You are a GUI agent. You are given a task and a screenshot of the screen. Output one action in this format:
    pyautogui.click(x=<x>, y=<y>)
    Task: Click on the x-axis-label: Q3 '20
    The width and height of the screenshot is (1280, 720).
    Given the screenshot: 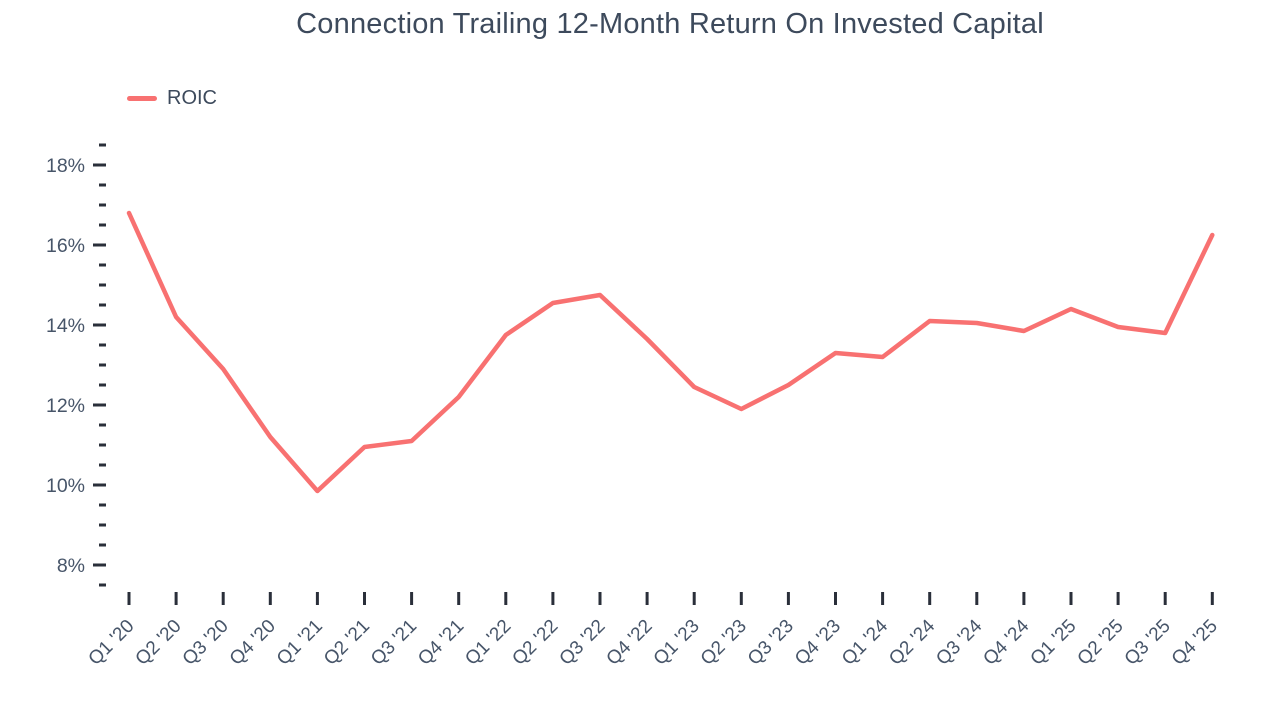 What is the action you would take?
    pyautogui.click(x=206, y=643)
    